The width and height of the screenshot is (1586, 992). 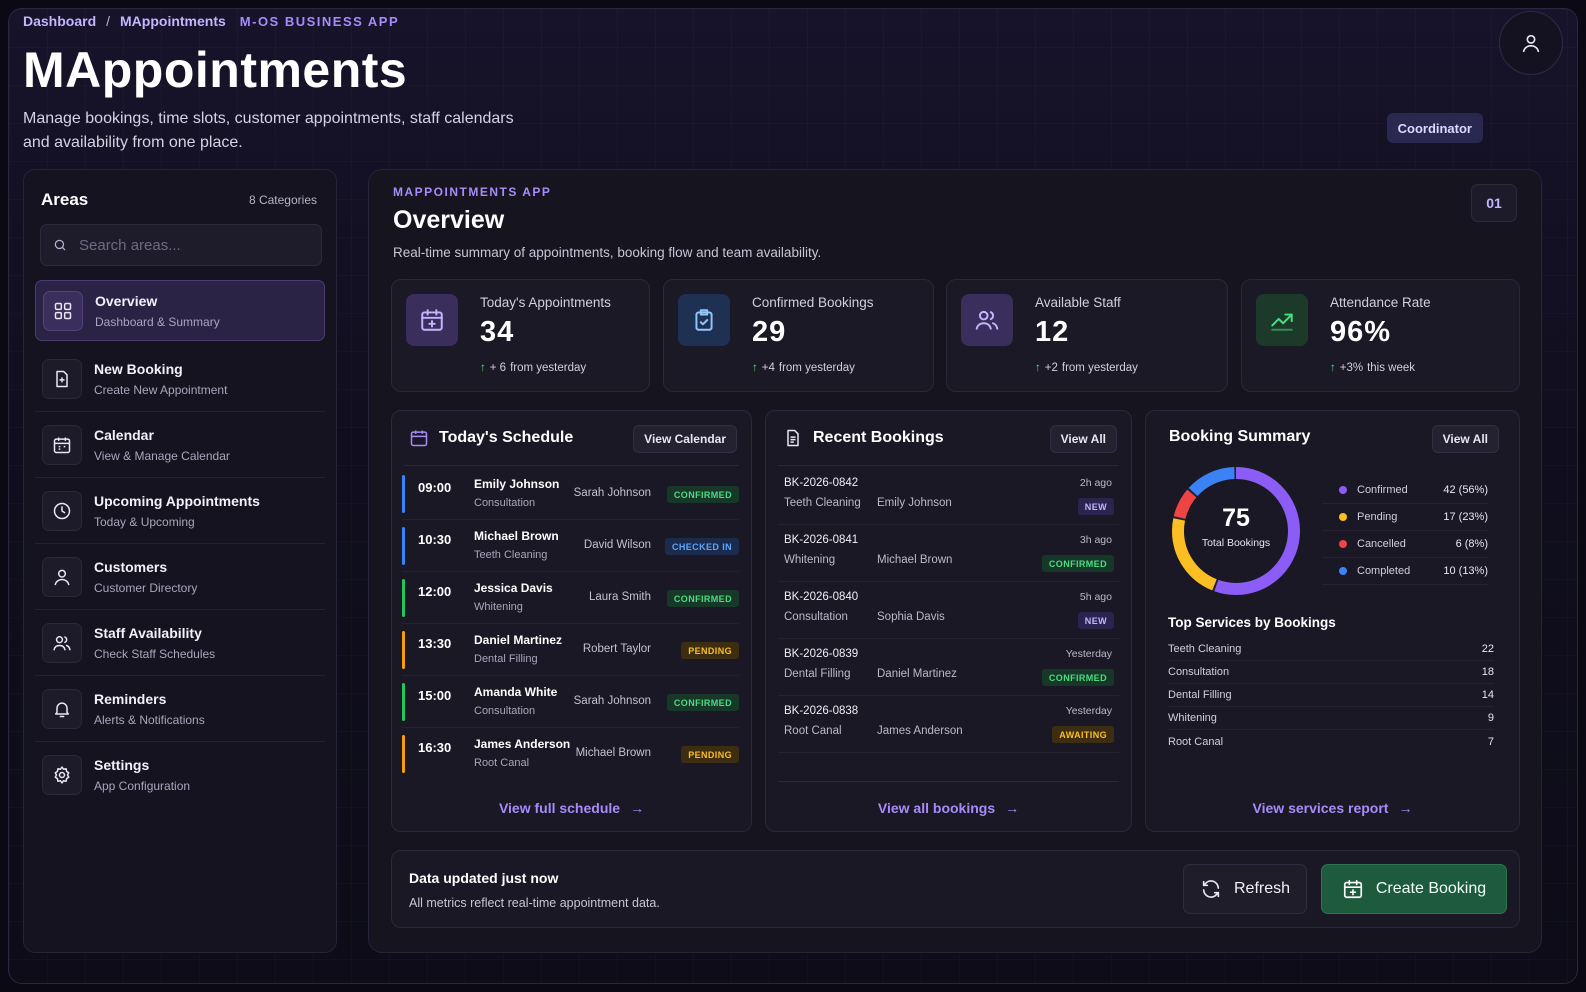 What do you see at coordinates (435, 539) in the screenshot?
I see `schedule-time: 10:30` at bounding box center [435, 539].